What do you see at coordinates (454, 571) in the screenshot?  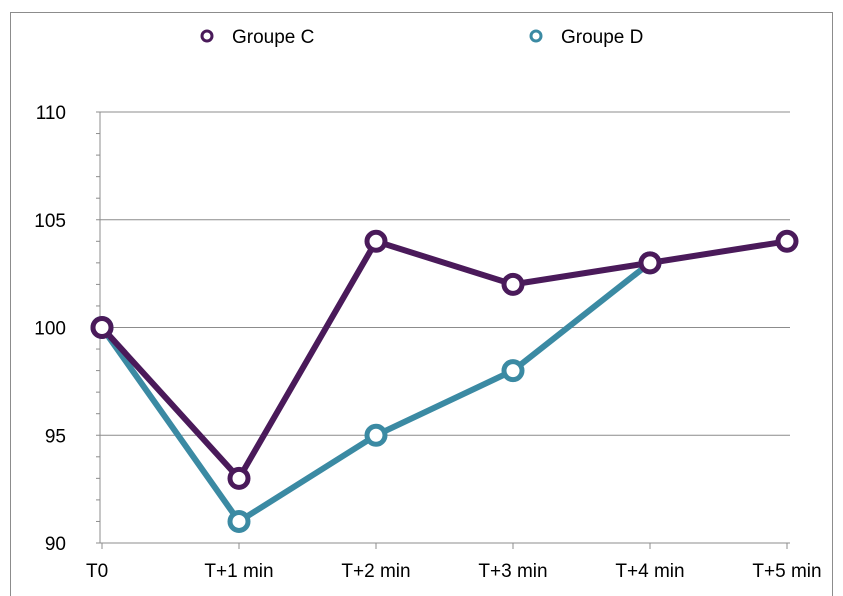 I see `x-tick-labels: T0 T+1 min T+2 min T+3 min T+4 min T+5 min` at bounding box center [454, 571].